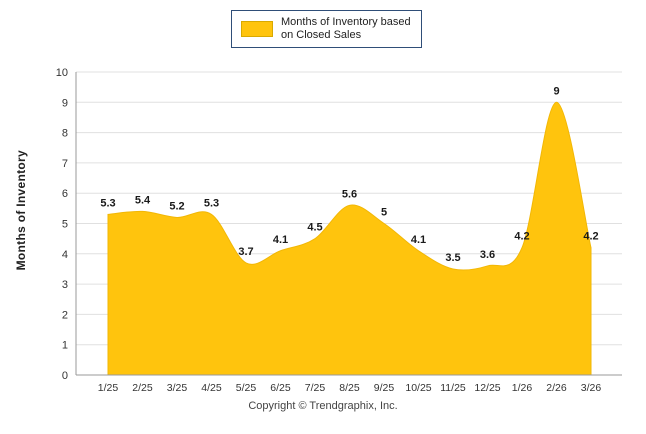 This screenshot has height=434, width=646. Describe the element at coordinates (65, 255) in the screenshot. I see `y-tick-label: 4` at that location.